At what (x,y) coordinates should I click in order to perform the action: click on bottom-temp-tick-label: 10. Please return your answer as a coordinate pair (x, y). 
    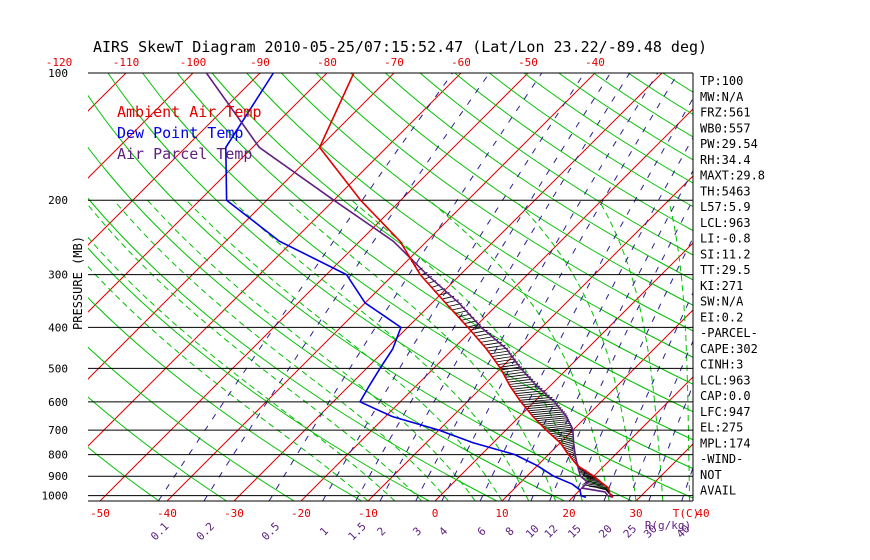
    Looking at the image, I should click on (501, 513).